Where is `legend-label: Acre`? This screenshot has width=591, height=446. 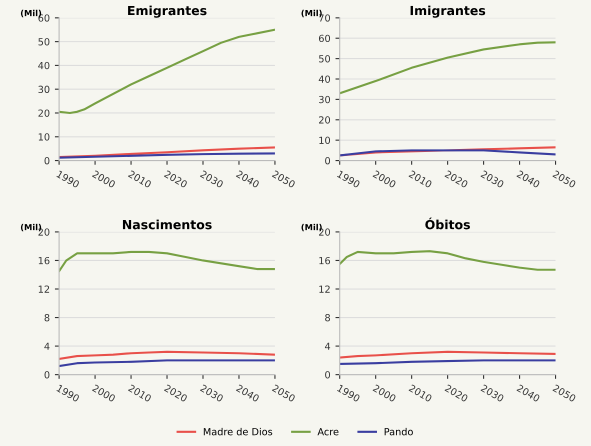
legend-label: Acre is located at coordinates (327, 432).